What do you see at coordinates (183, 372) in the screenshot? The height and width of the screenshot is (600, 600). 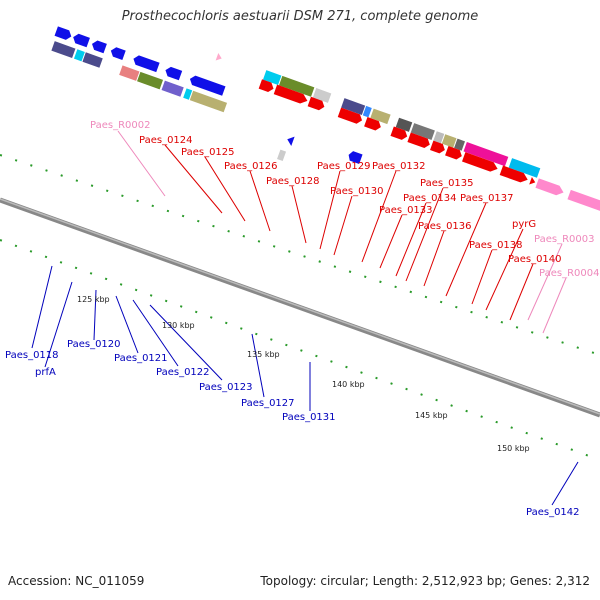 I see `gene-label-paes-0122: Paes_0122` at bounding box center [183, 372].